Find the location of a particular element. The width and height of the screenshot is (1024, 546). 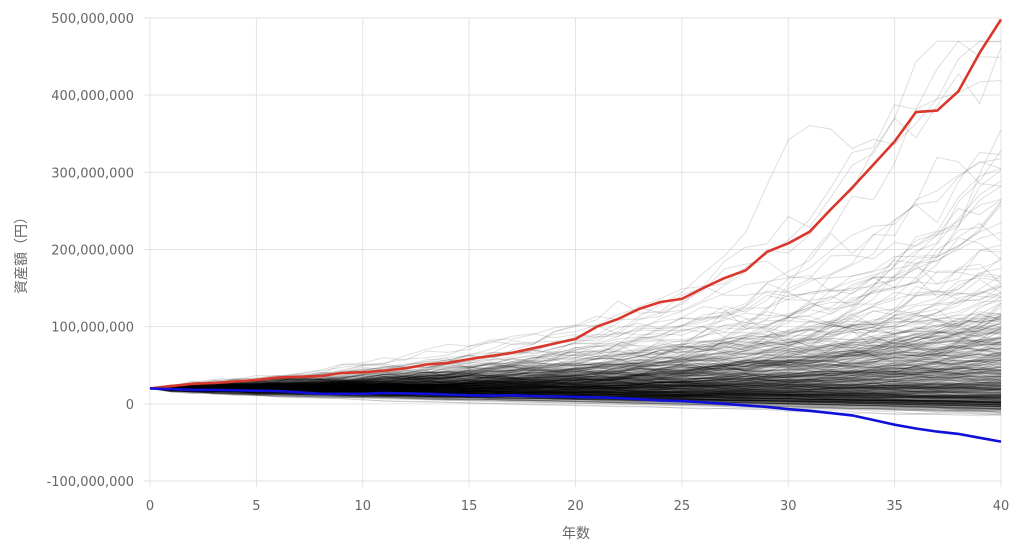

x-tick-label: 25 is located at coordinates (682, 506).